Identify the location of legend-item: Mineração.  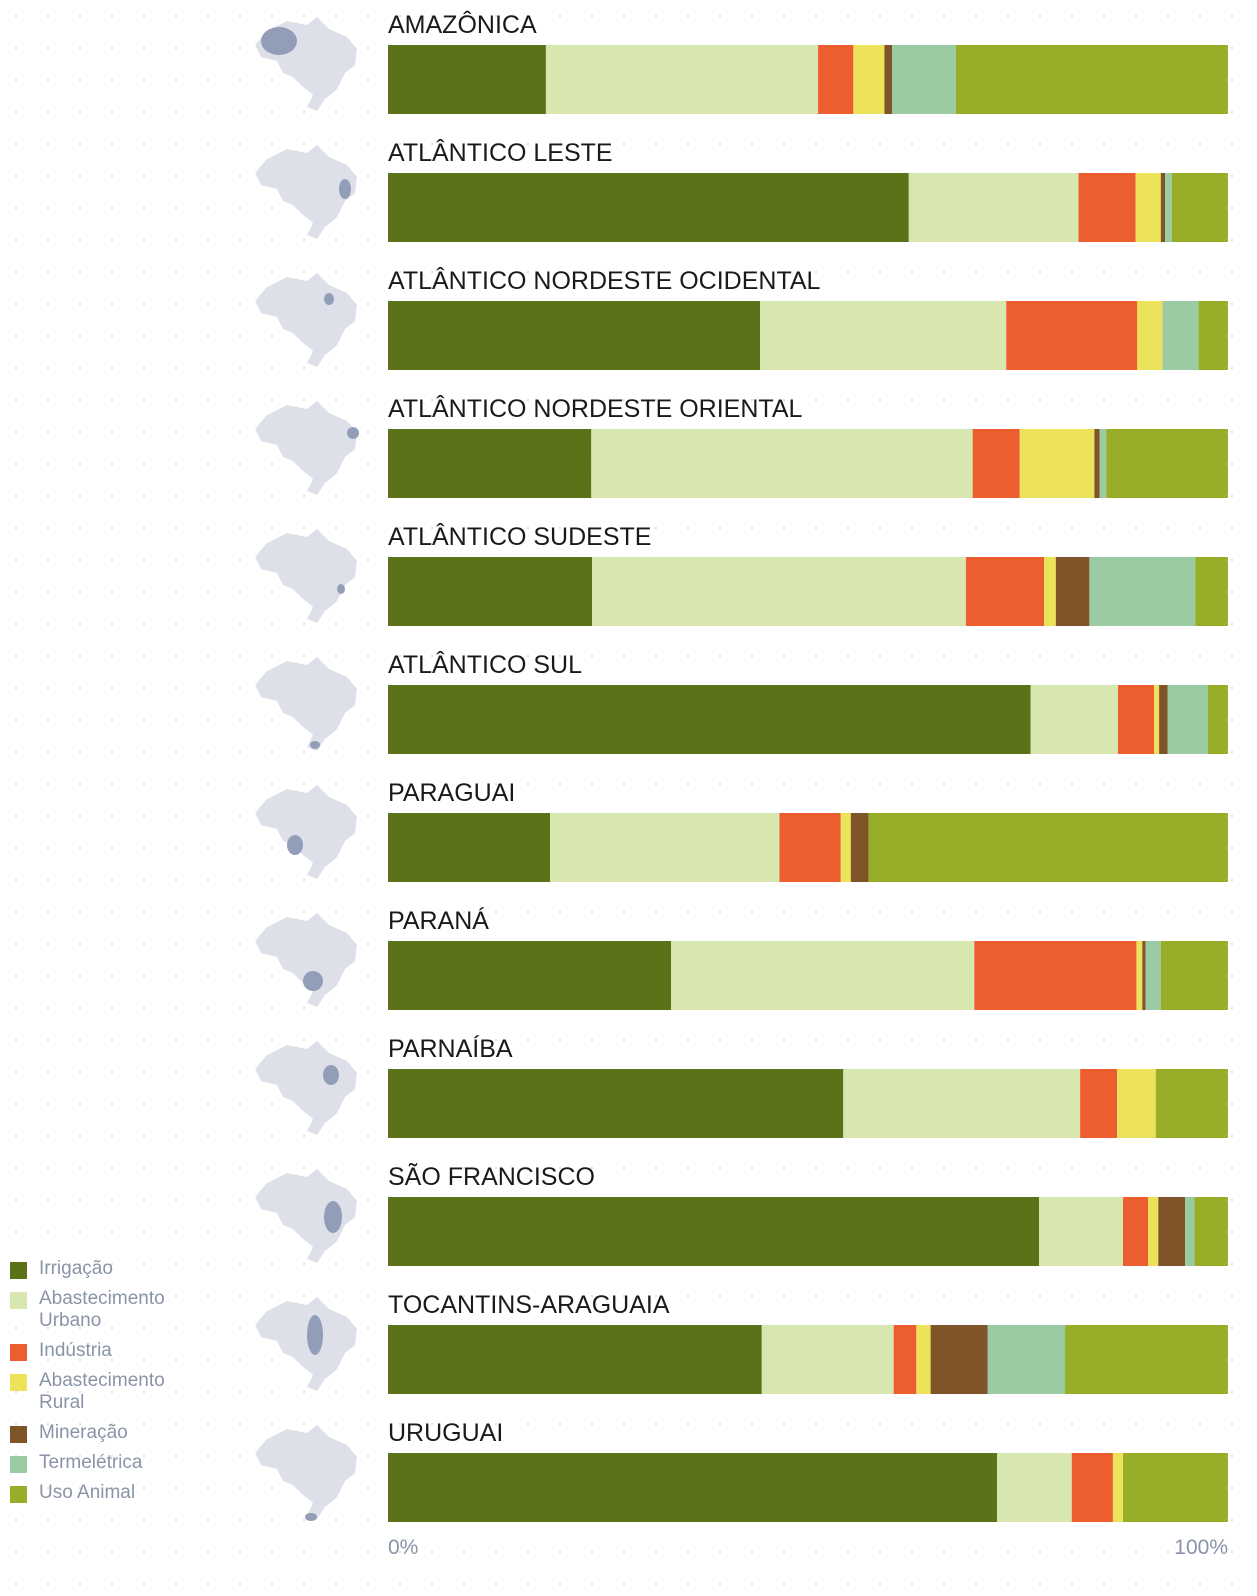
(100, 1433).